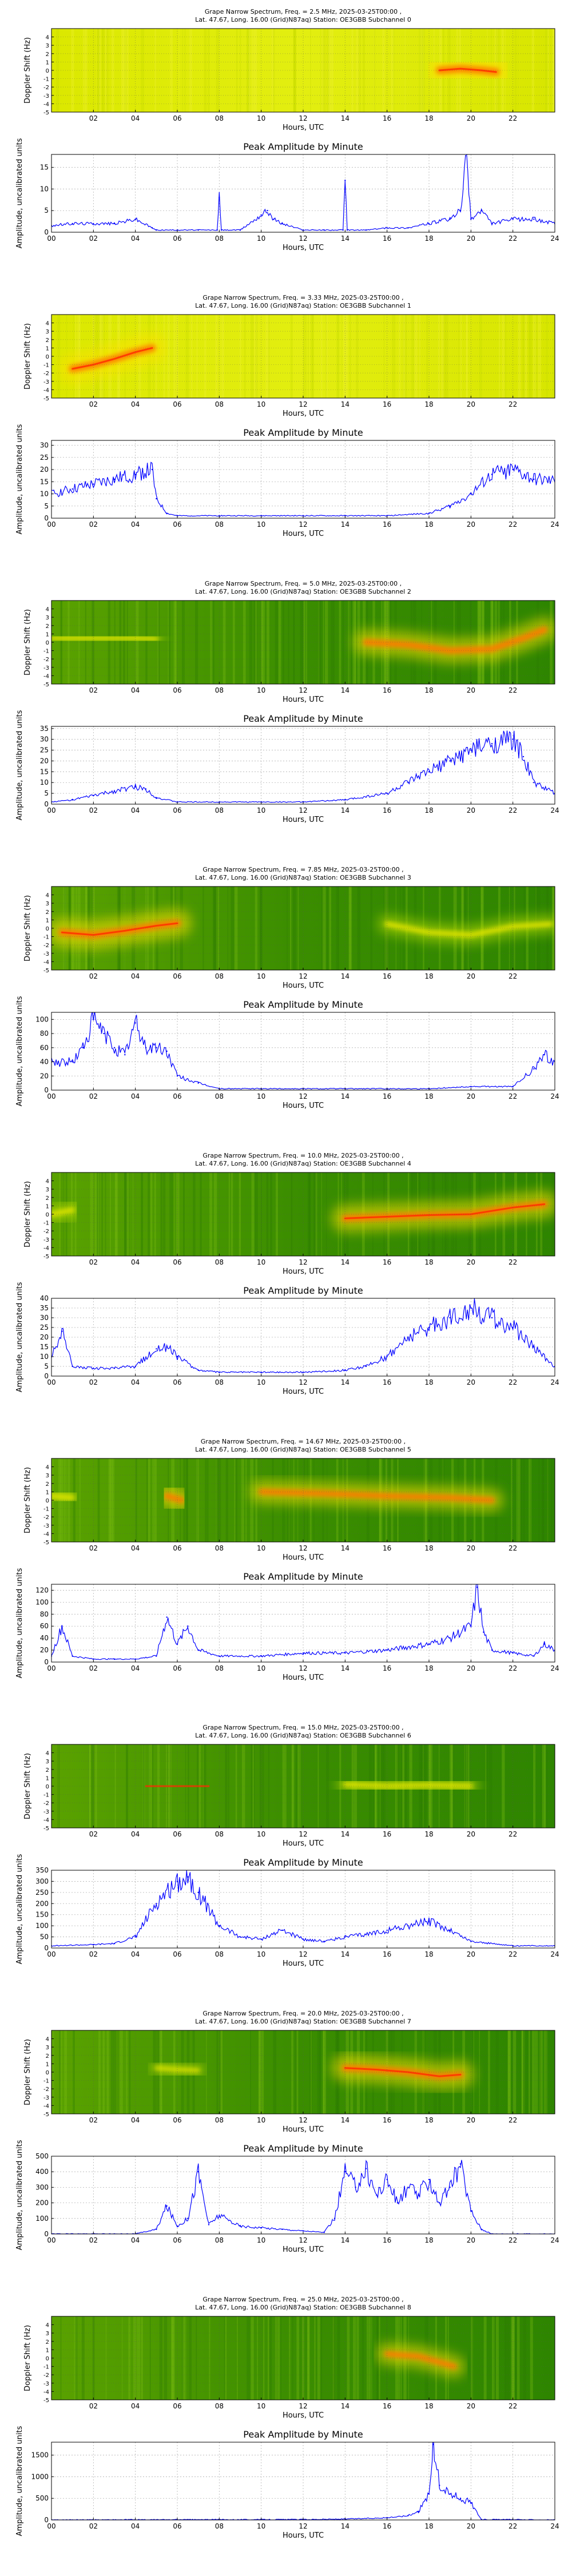  Describe the element at coordinates (44, 1298) in the screenshot. I see `y-tick-label: 40` at that location.